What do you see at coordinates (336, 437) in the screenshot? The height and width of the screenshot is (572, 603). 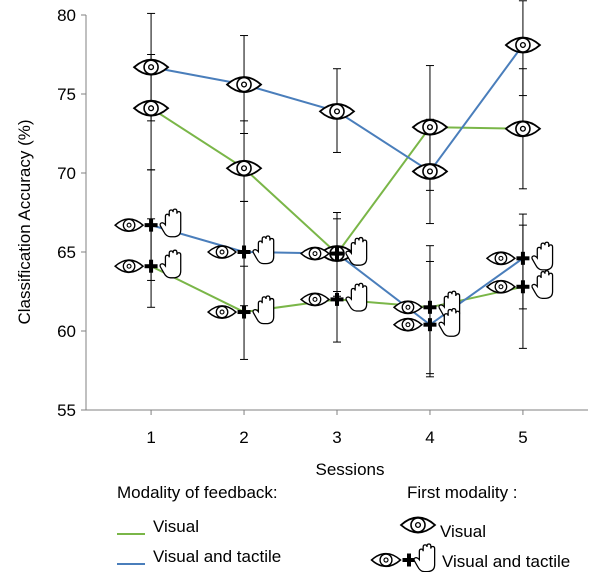 I see `x-tick-label: 3` at bounding box center [336, 437].